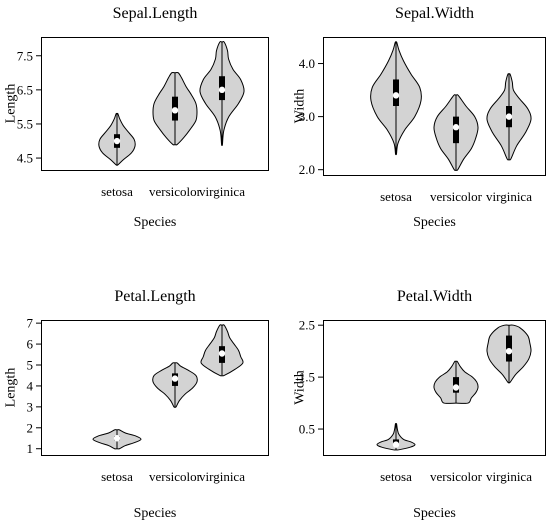 Image resolution: width=546 pixels, height=523 pixels. Describe the element at coordinates (434, 222) in the screenshot. I see `x-axis-label-sepal-width: Species` at that location.